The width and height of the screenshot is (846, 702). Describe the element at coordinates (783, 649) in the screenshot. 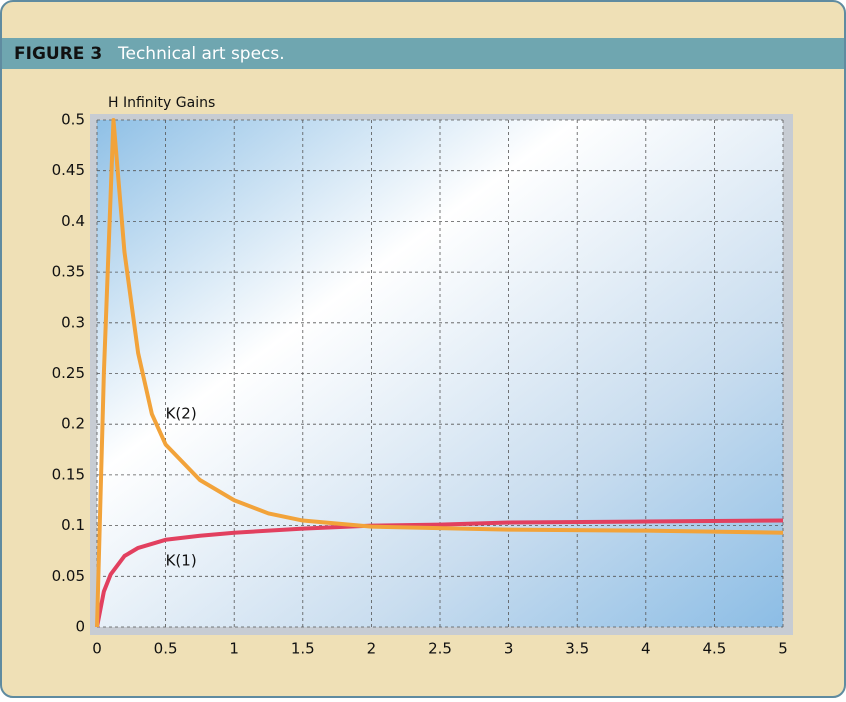

I see `x-tick-label: 5` at that location.